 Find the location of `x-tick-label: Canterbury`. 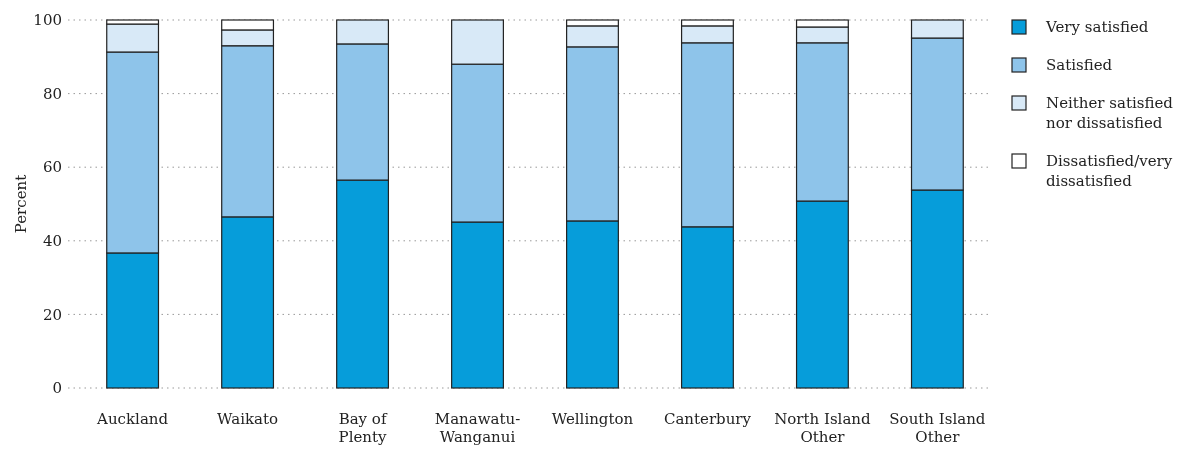

x-tick-label: Canterbury is located at coordinates (707, 419).